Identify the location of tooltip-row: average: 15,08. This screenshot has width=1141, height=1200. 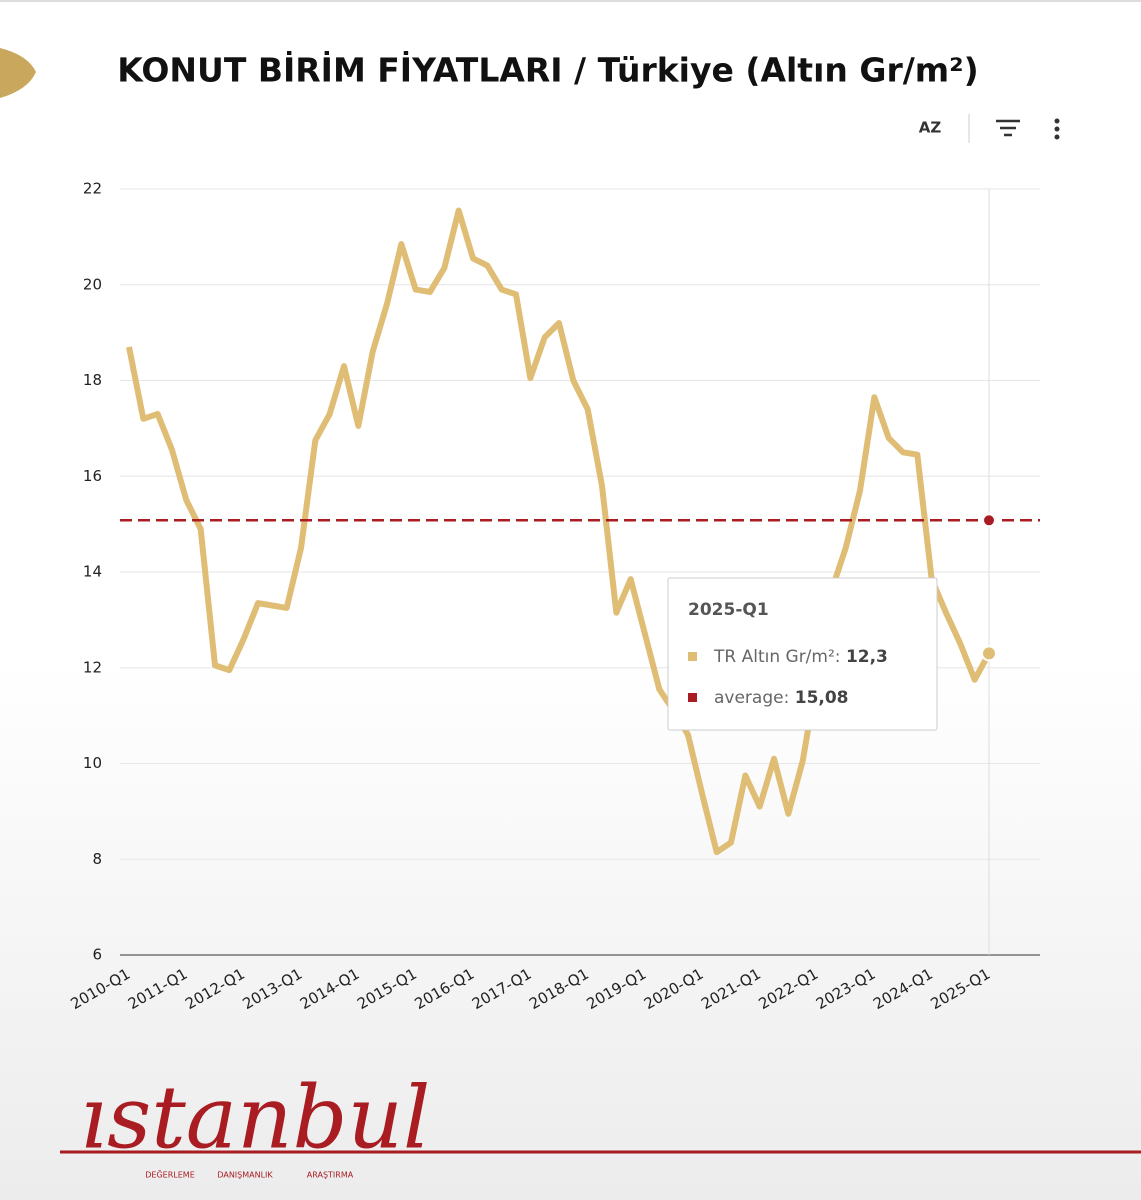
(781, 698).